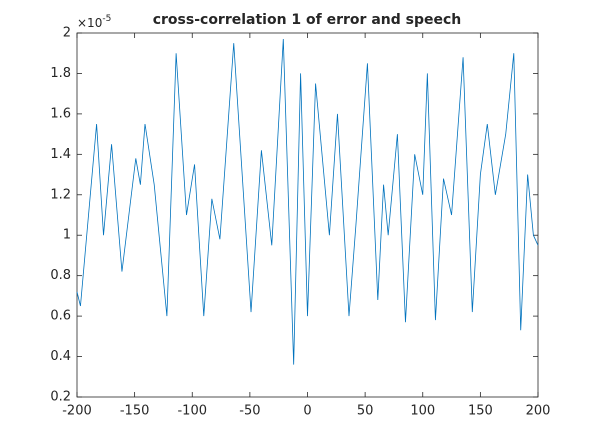  I want to click on y-tick-label: 0.6, so click(60, 316).